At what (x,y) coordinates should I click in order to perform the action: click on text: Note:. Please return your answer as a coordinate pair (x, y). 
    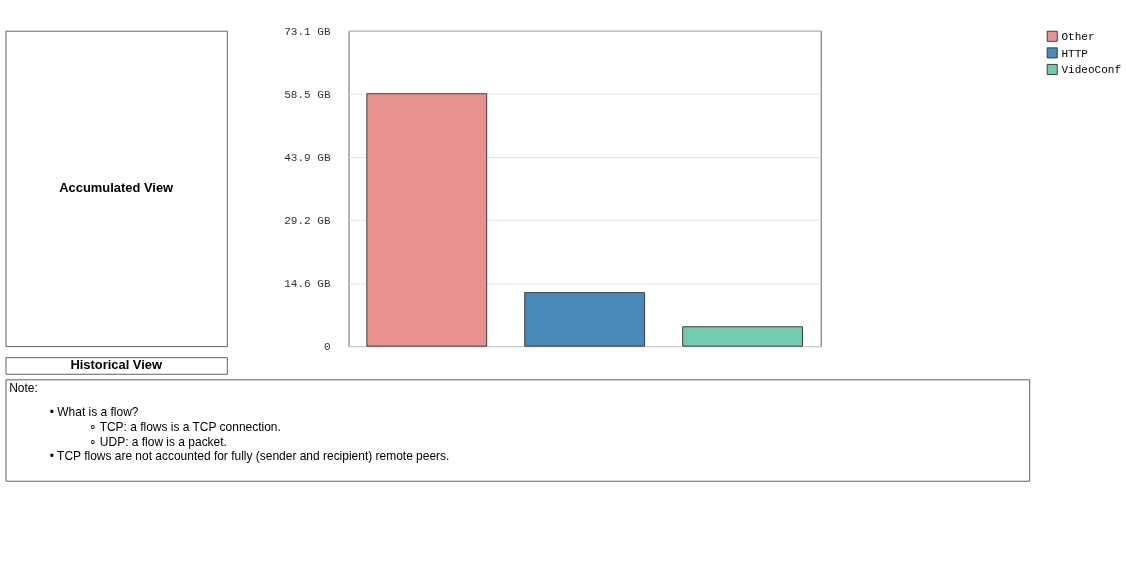
    Looking at the image, I should click on (23, 388).